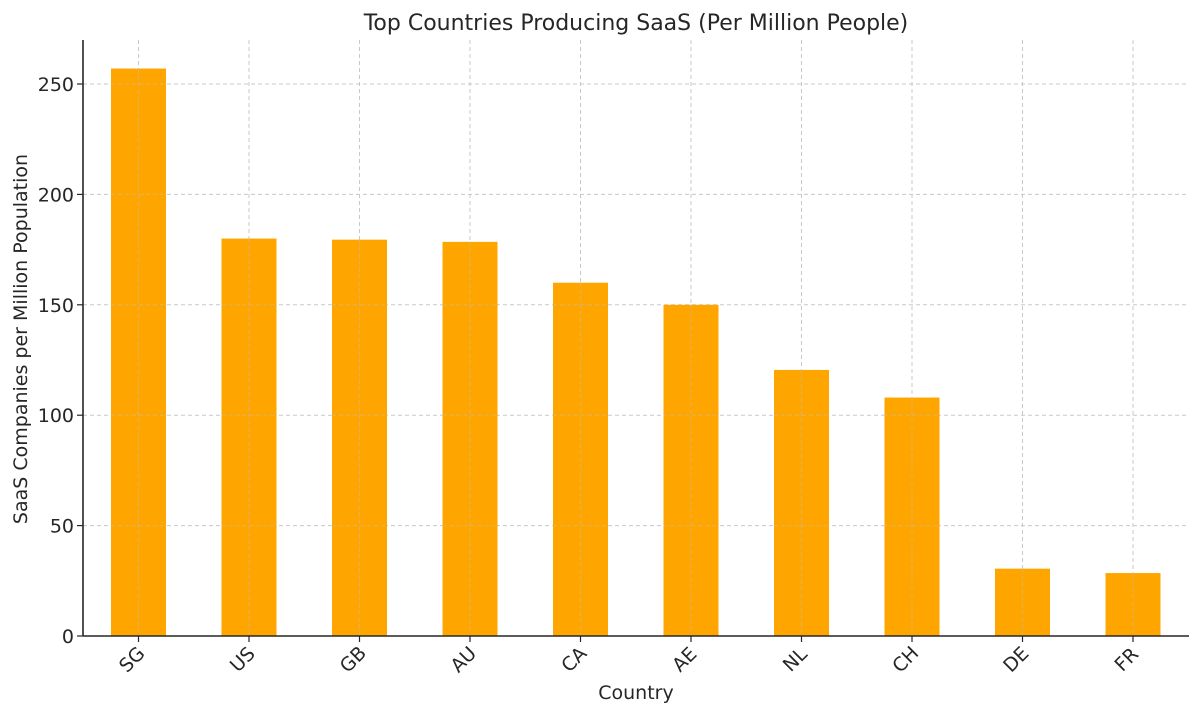 Image resolution: width=1200 pixels, height=716 pixels. What do you see at coordinates (56, 306) in the screenshot?
I see `y-tick-label: 150` at bounding box center [56, 306].